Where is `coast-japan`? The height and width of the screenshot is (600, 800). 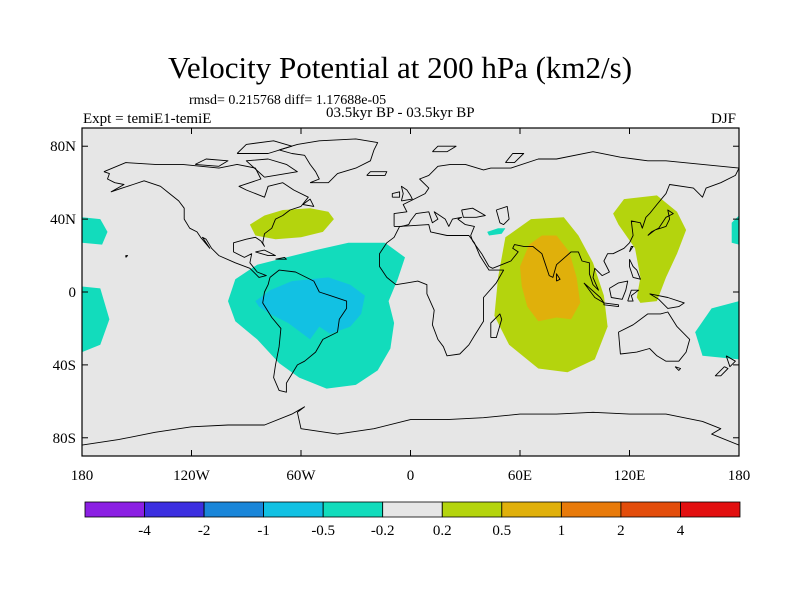 coast-japan is located at coordinates (660, 222).